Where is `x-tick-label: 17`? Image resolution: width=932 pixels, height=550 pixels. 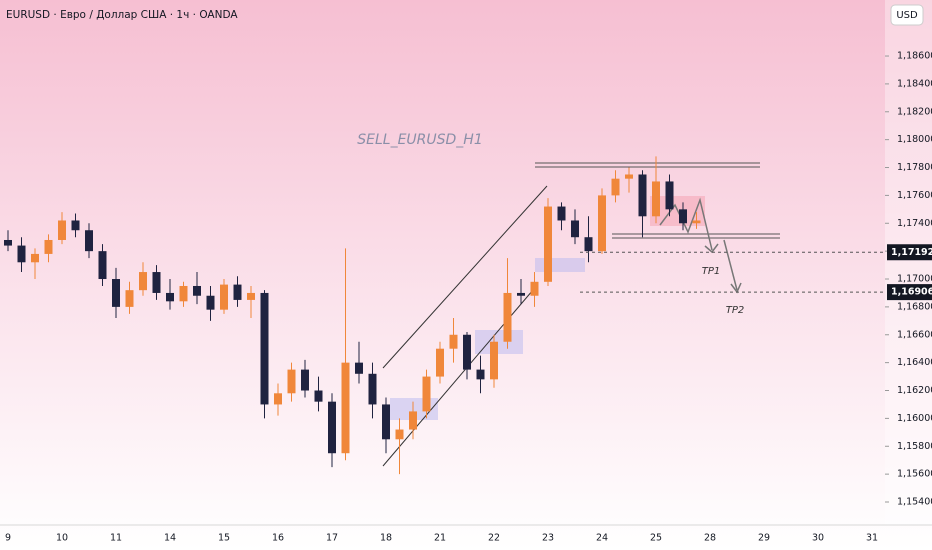
x-tick-label: 17 is located at coordinates (332, 538).